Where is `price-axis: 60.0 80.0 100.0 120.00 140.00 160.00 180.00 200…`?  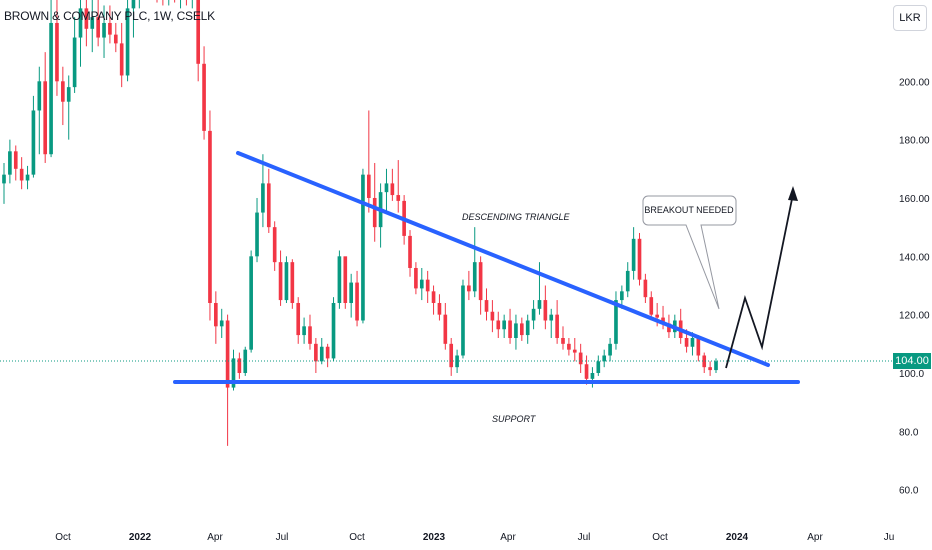 price-axis: 60.0 80.0 100.0 120.00 140.00 160.00 180.00 200… is located at coordinates (914, 286).